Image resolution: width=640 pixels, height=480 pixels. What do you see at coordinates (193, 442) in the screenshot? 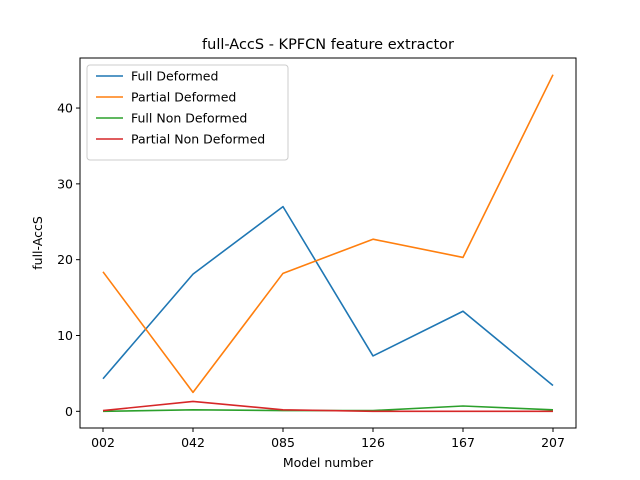
I see `x-tick-label: 042` at bounding box center [193, 442].